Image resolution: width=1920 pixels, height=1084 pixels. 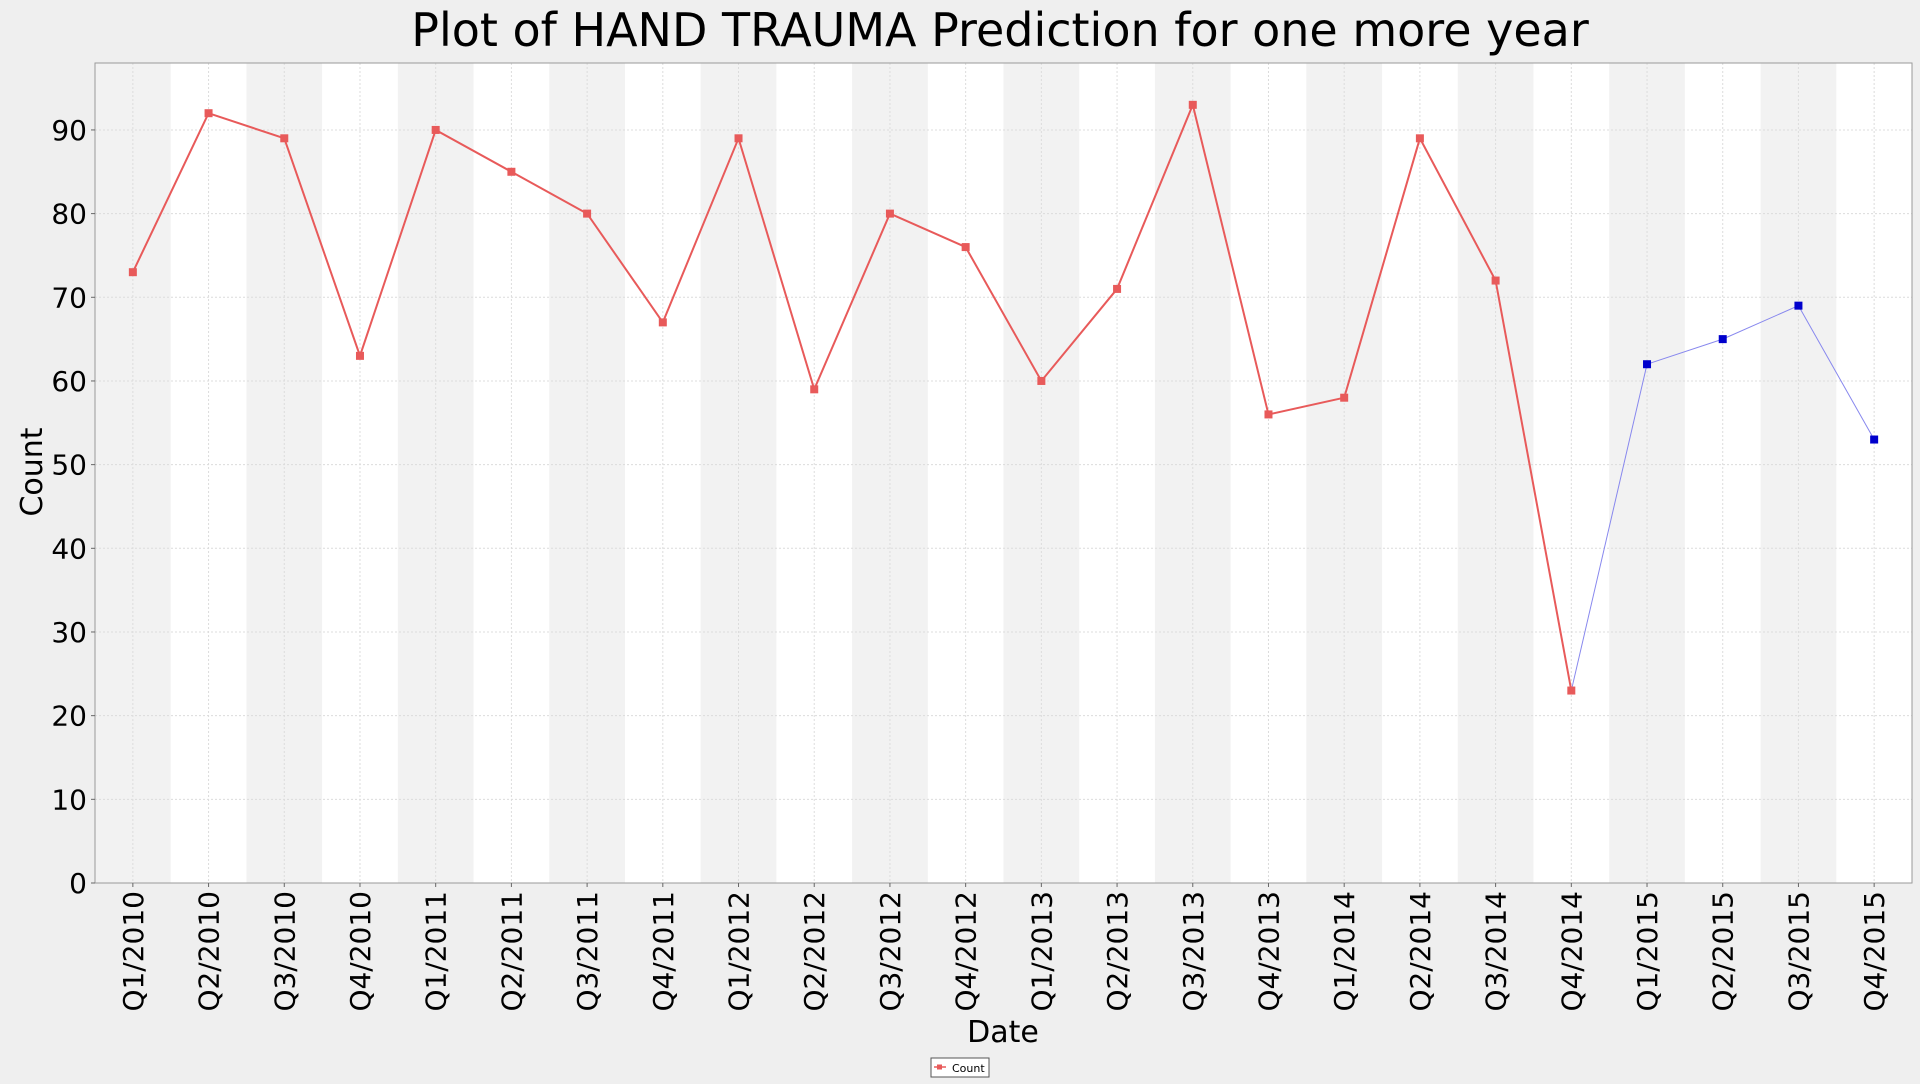 What do you see at coordinates (1117, 951) in the screenshot?
I see `x-tick-label: Q2/2013` at bounding box center [1117, 951].